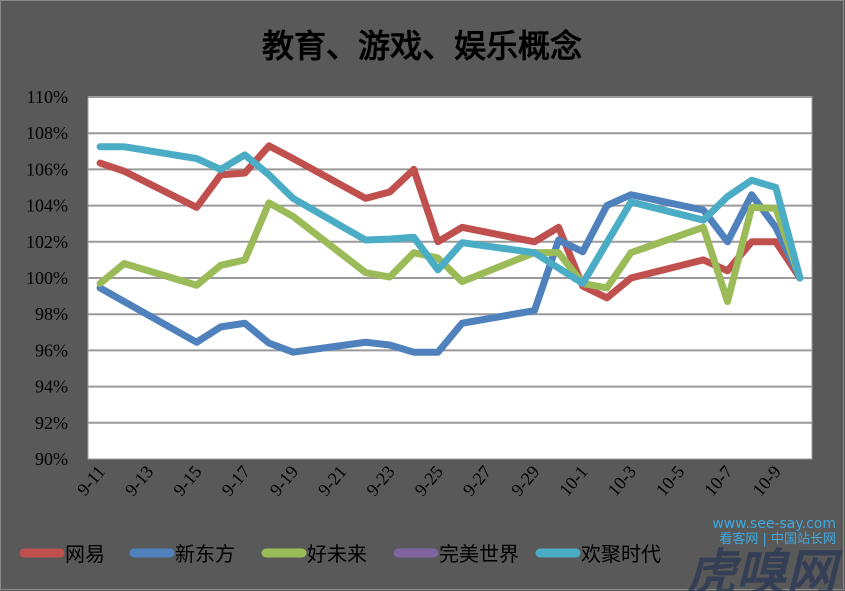  Describe the element at coordinates (47, 169) in the screenshot. I see `y-tick-label: 106%` at that location.